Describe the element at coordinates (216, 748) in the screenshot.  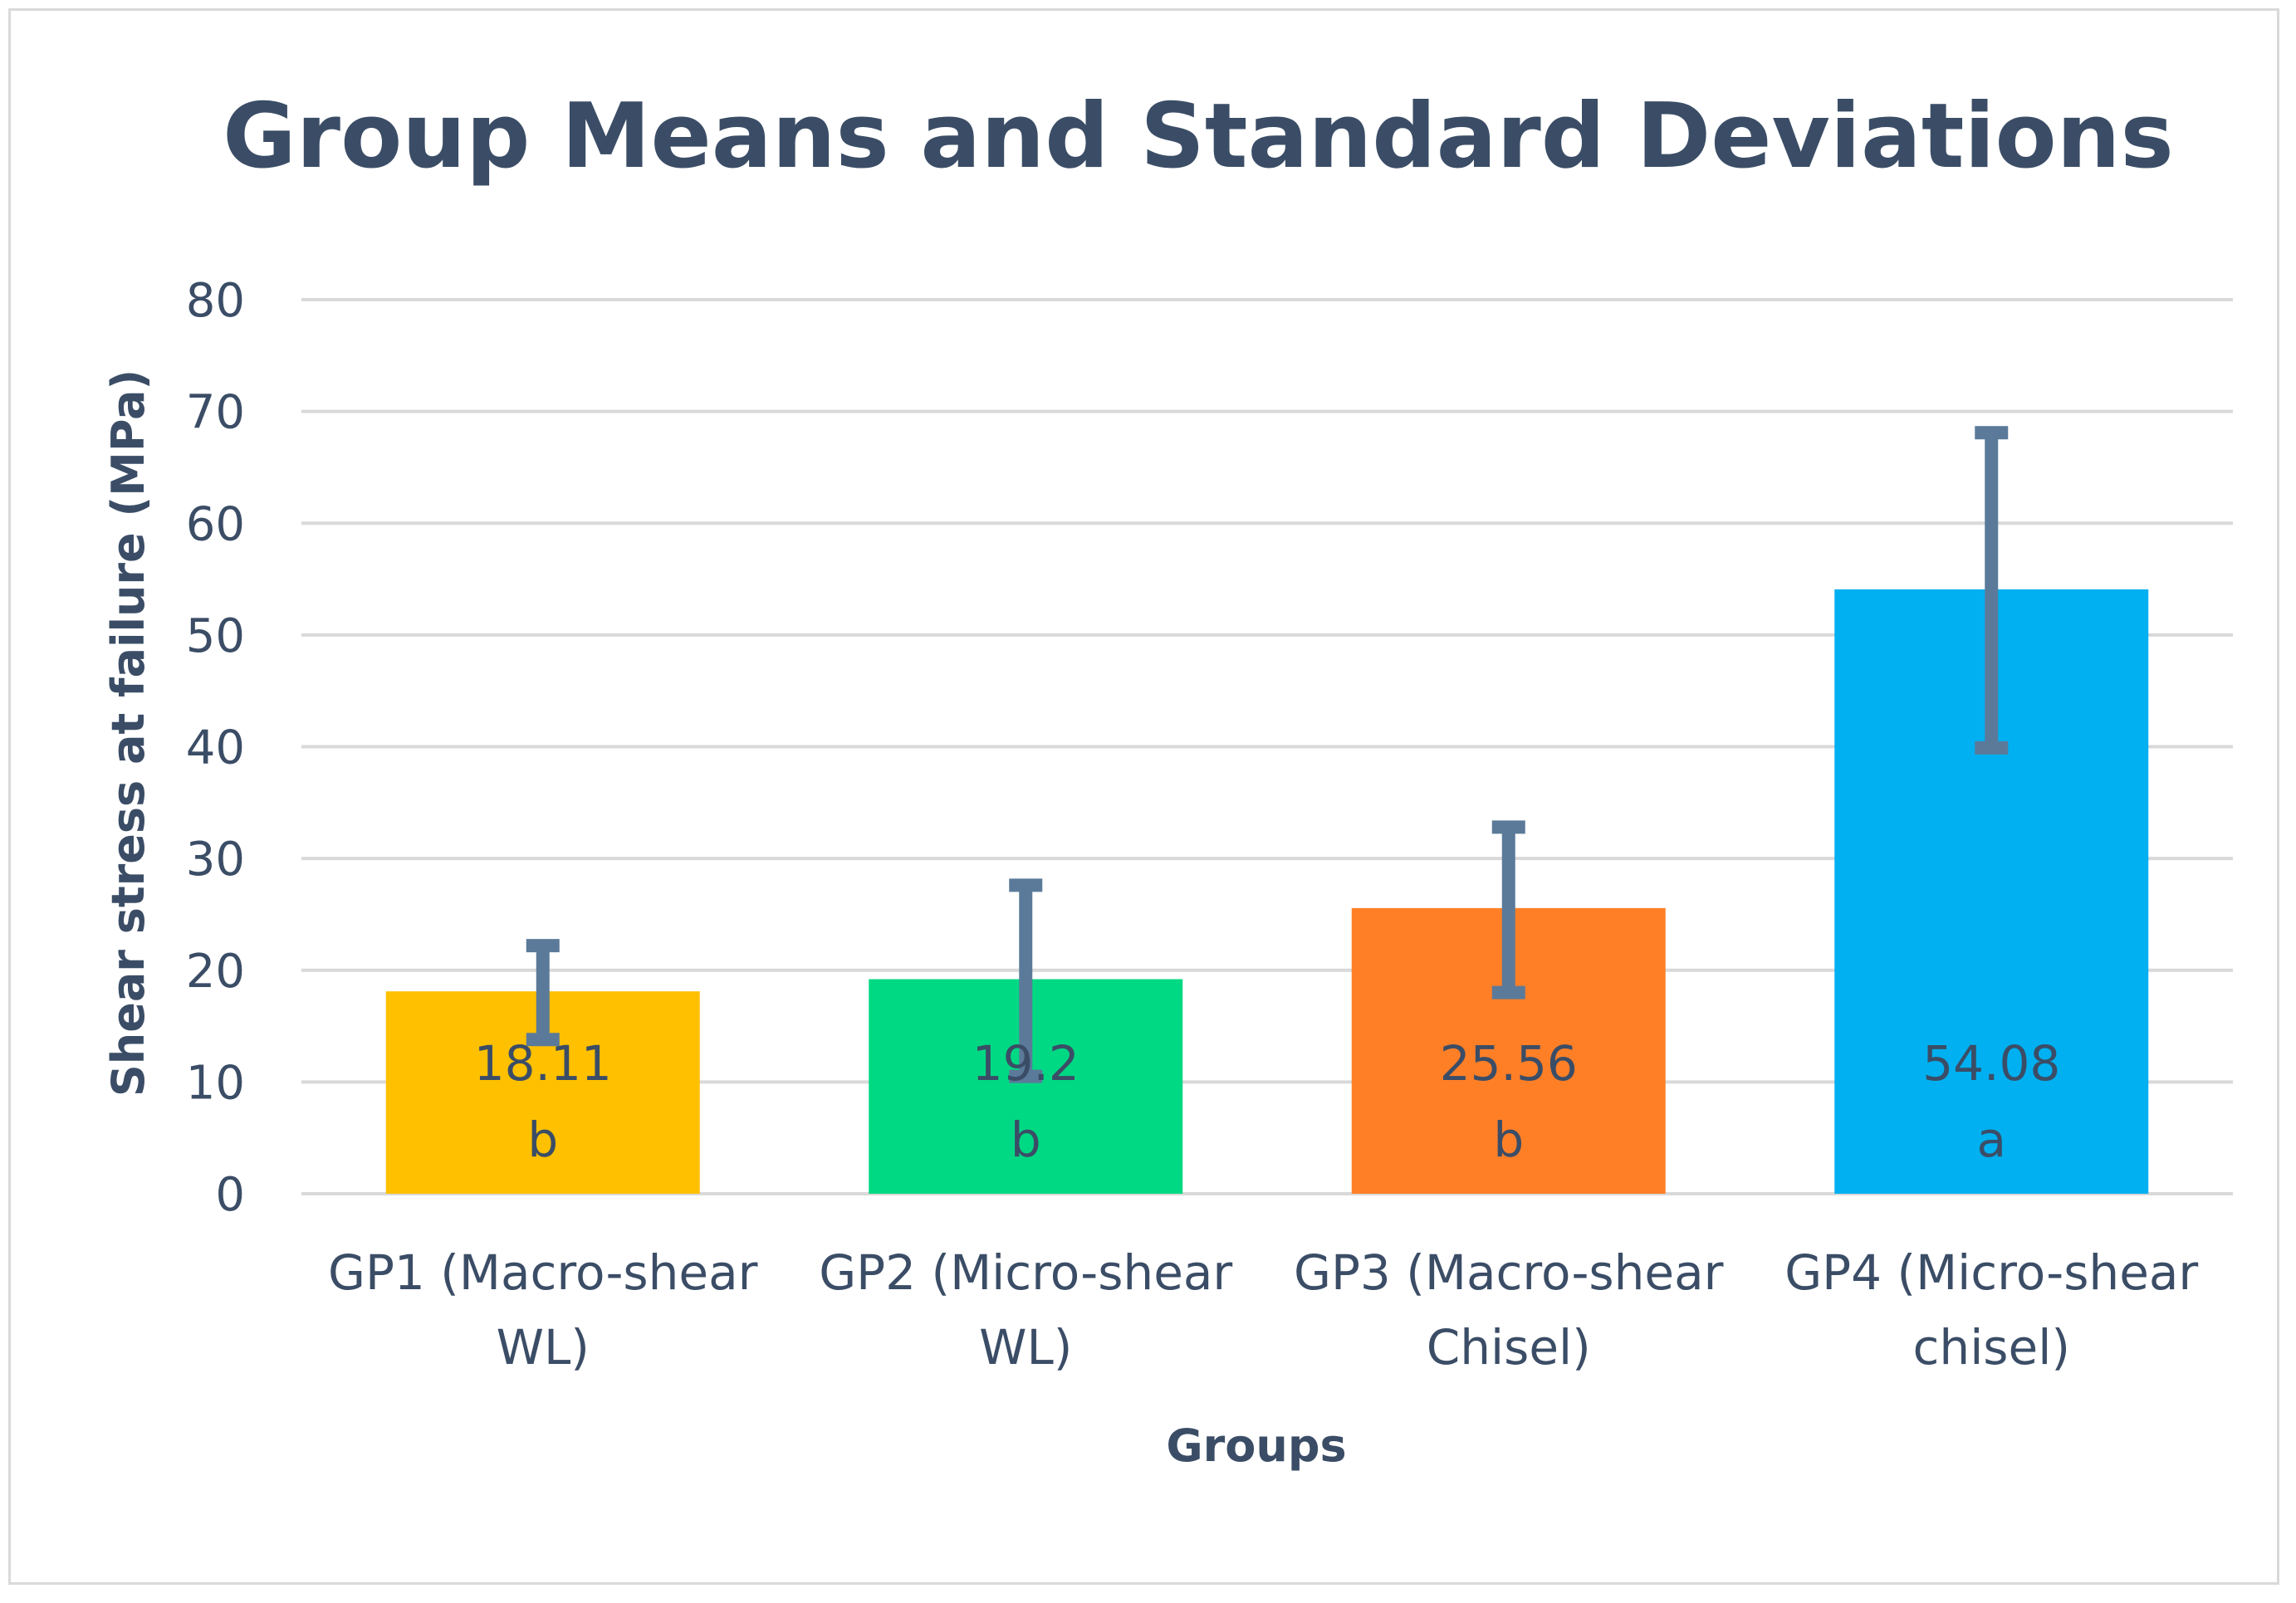
I see `y-tick-label-40: 40` at that location.